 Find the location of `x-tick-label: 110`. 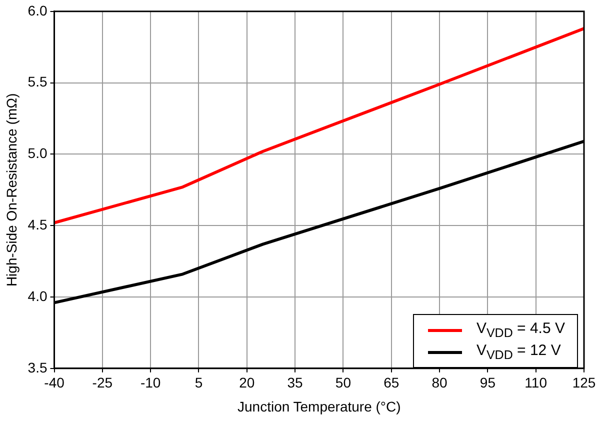

x-tick-label: 110 is located at coordinates (536, 382).